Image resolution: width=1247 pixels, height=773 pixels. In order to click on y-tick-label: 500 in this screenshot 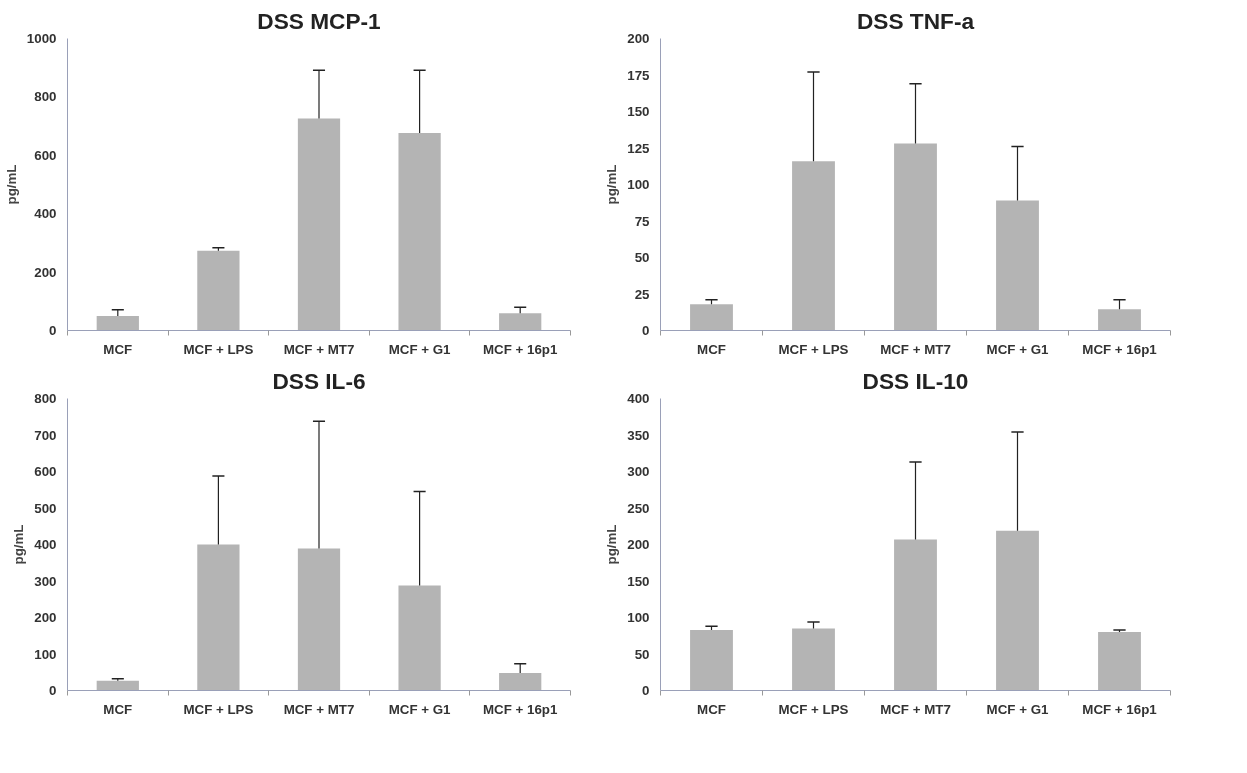, I will do `click(45, 508)`.